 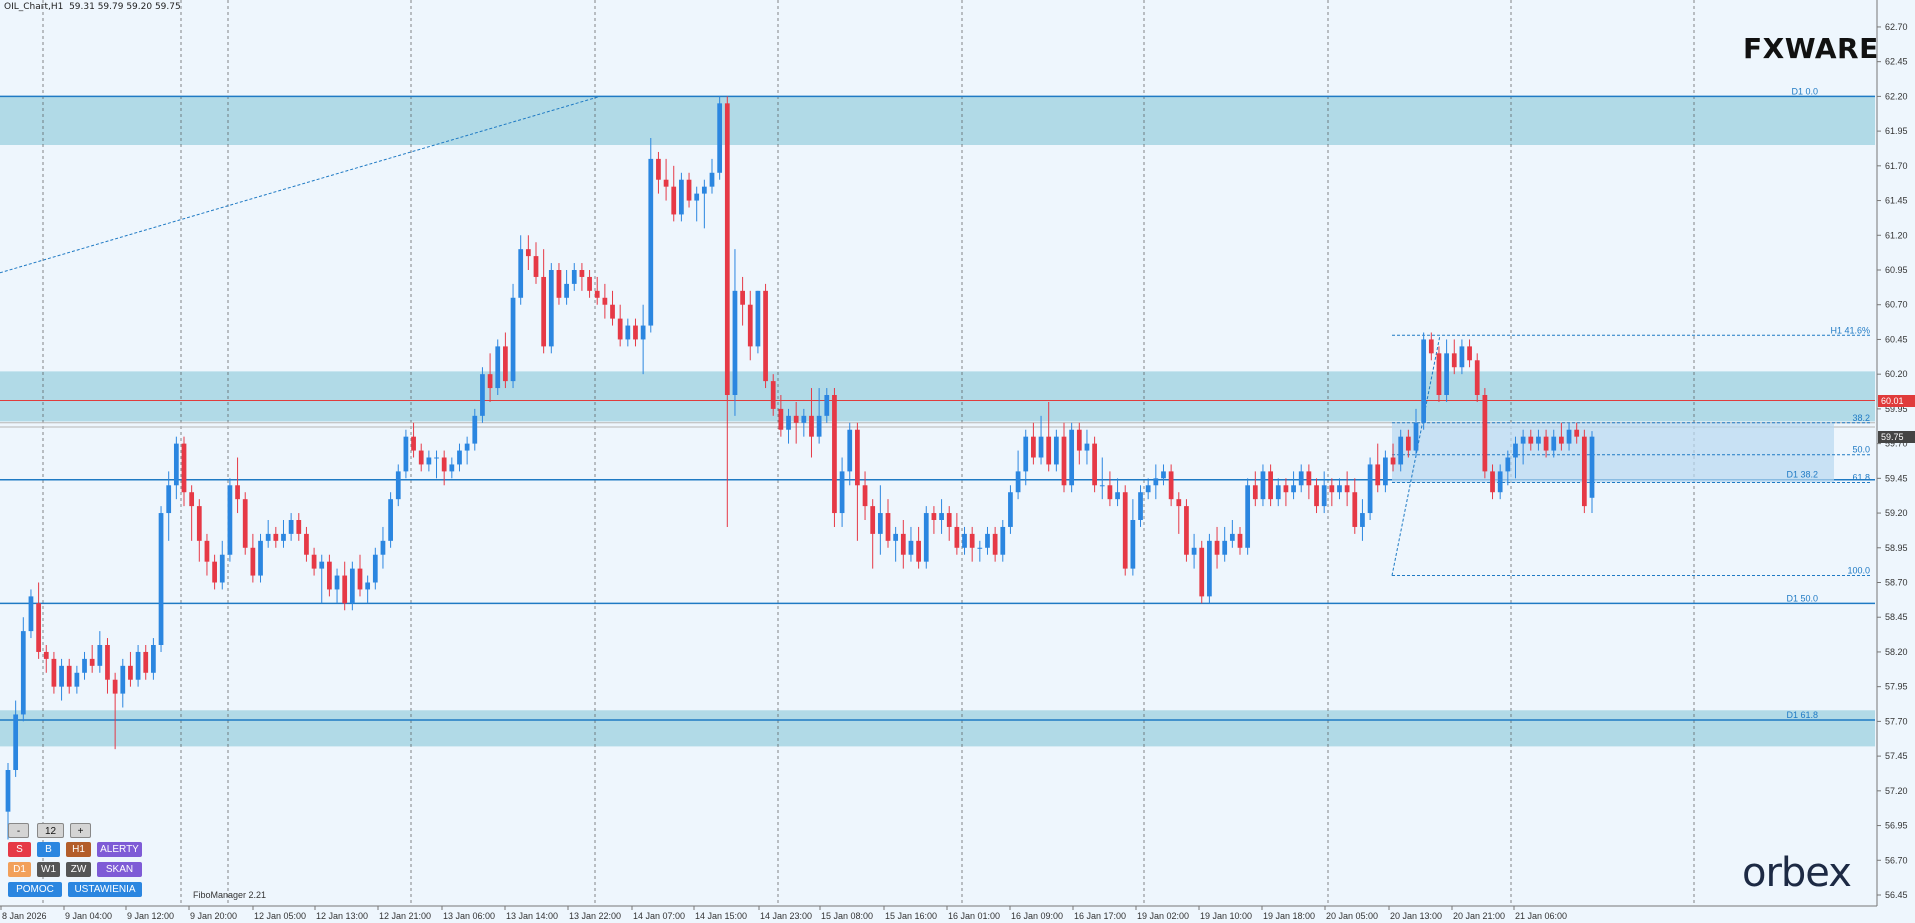 I want to click on y-tick-label: 60.45, so click(x=1896, y=339).